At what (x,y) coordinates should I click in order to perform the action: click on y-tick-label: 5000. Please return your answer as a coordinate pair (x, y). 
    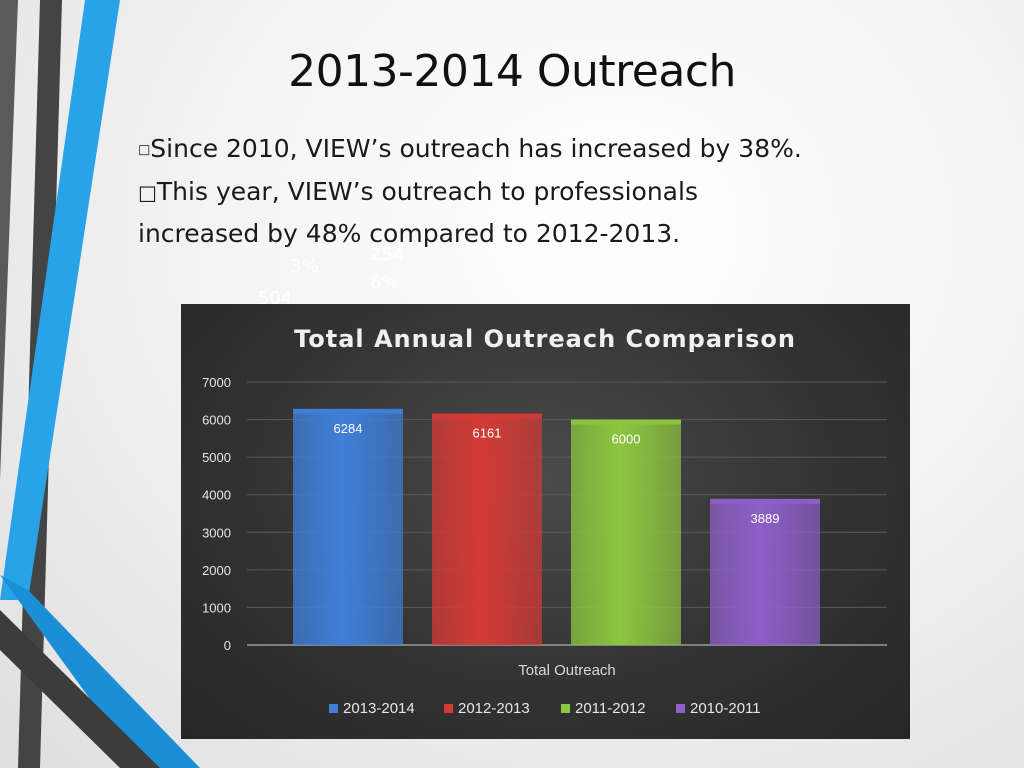
    Looking at the image, I should click on (216, 457).